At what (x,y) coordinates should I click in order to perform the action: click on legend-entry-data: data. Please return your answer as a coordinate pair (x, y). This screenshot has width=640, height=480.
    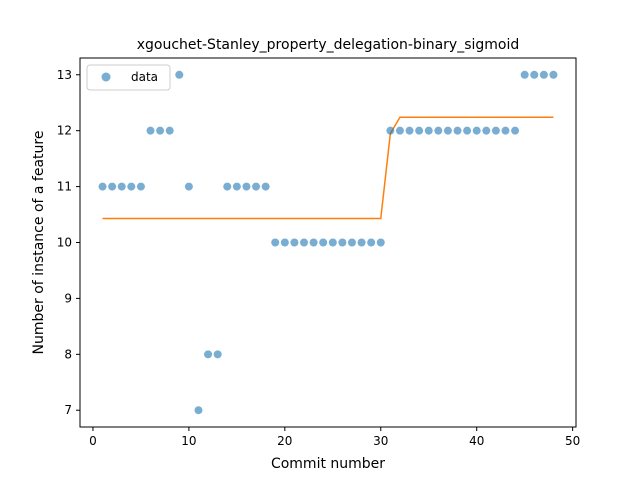
    Looking at the image, I should click on (144, 77).